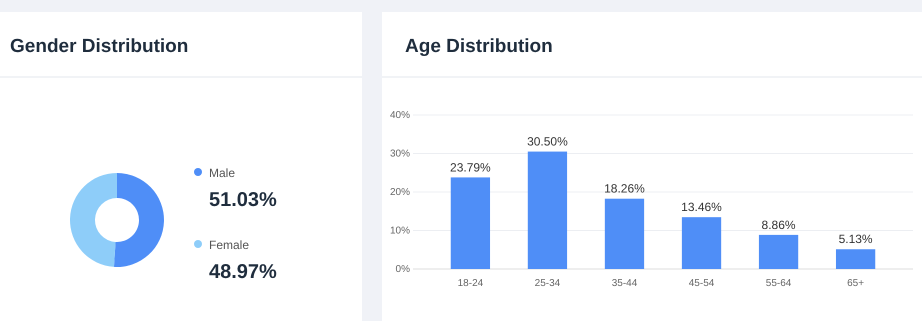  I want to click on data-label: 5.13%, so click(855, 239).